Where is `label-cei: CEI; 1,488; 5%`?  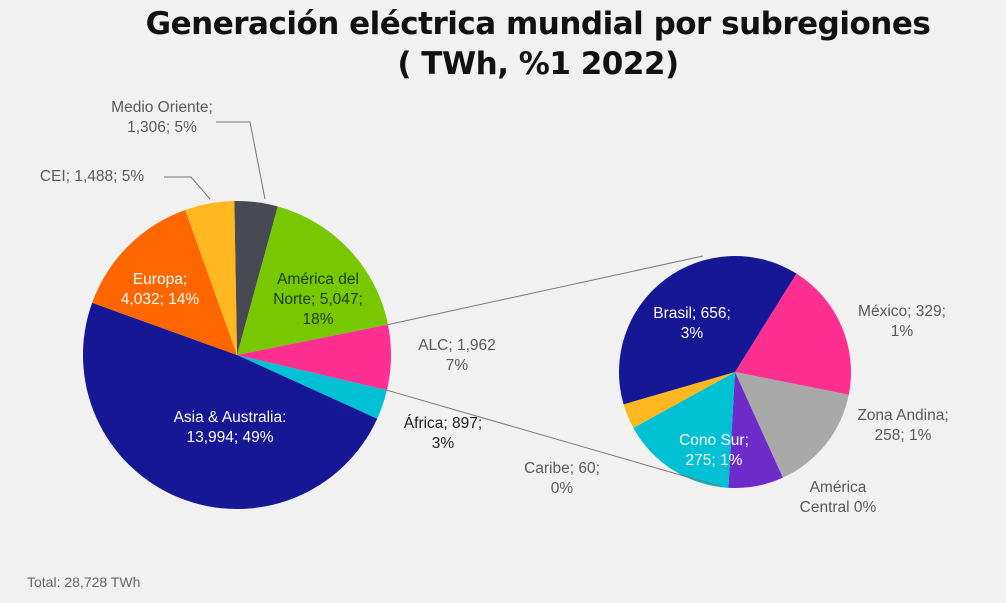 label-cei: CEI; 1,488; 5% is located at coordinates (92, 176).